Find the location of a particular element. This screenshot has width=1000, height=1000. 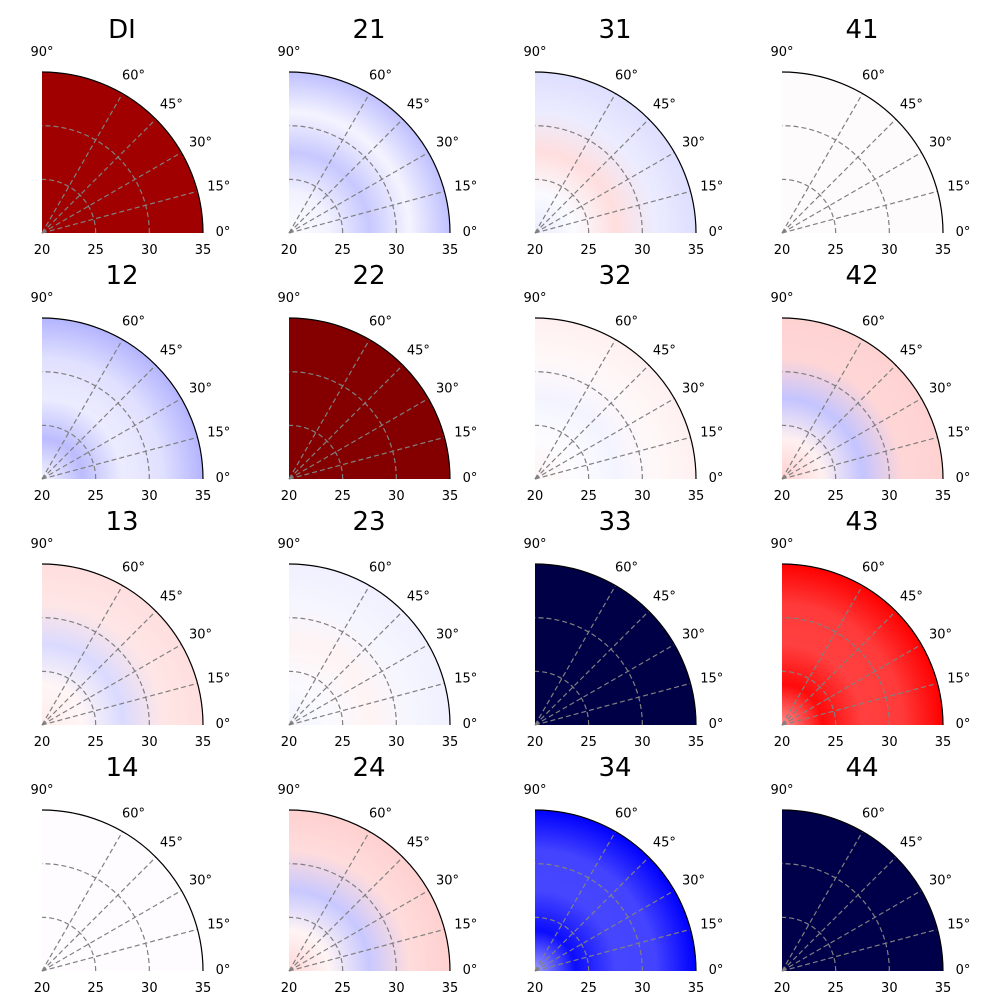

panel-title: 43 is located at coordinates (861, 522).